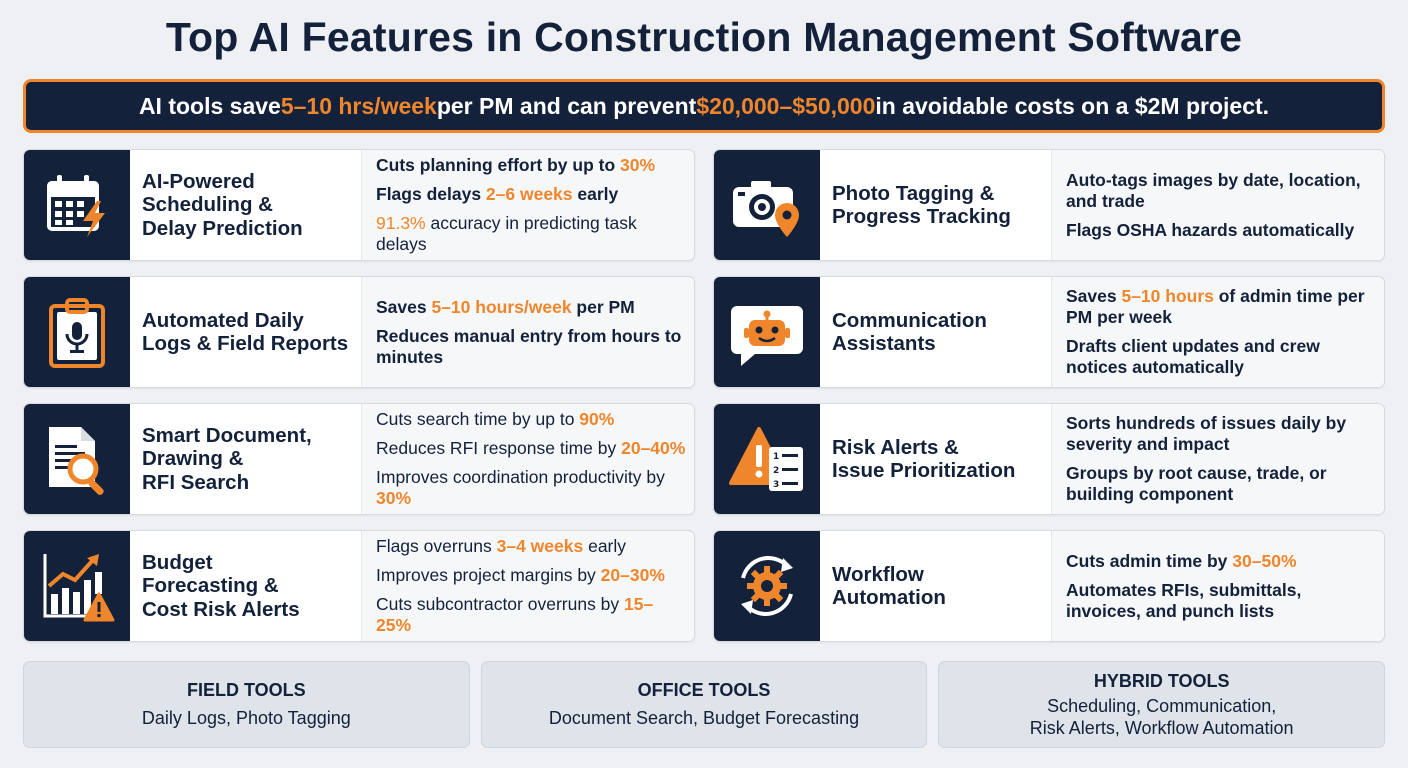 The width and height of the screenshot is (1408, 768). What do you see at coordinates (776, 457) in the screenshot?
I see `svg-text: 1` at bounding box center [776, 457].